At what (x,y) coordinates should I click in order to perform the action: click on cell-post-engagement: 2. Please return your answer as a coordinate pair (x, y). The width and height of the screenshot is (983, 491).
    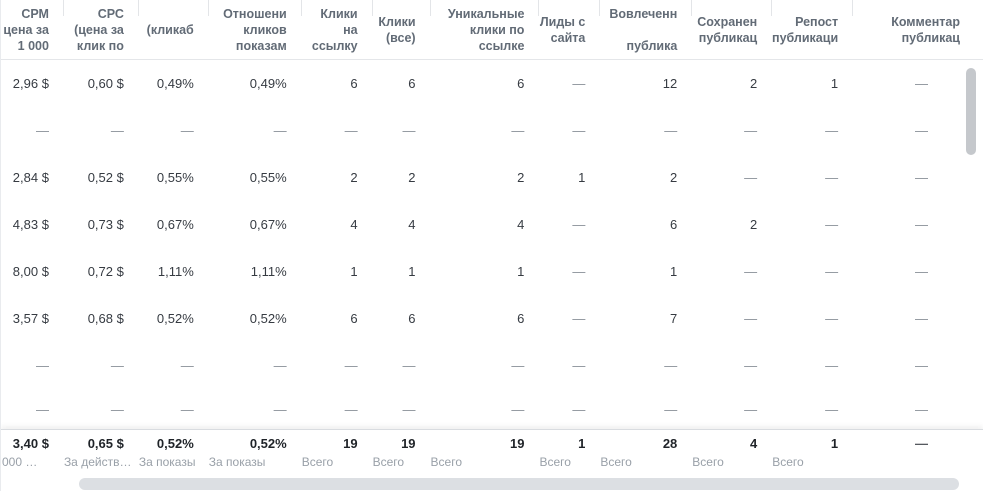
    Looking at the image, I should click on (674, 177).